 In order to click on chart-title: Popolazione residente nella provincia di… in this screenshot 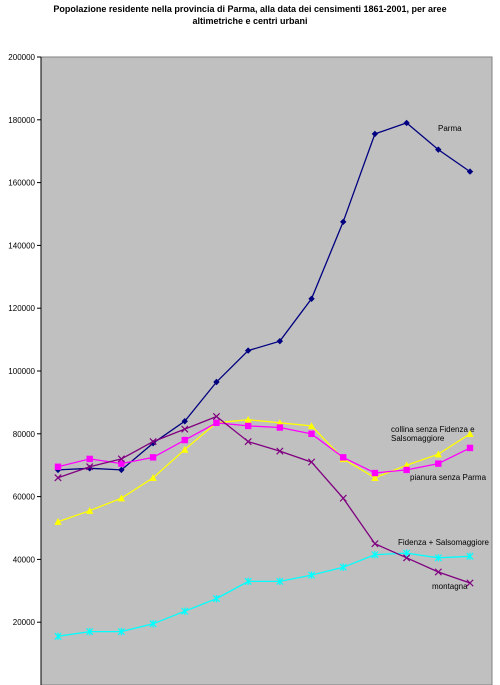, I will do `click(250, 15)`.